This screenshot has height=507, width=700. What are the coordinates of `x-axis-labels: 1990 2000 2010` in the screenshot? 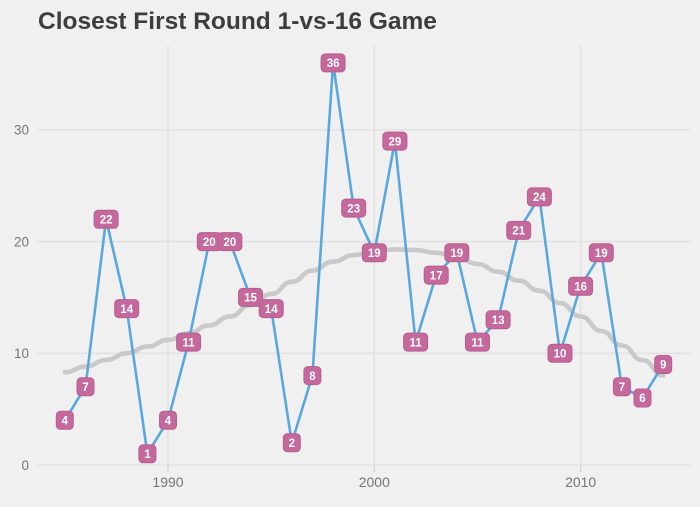 It's located at (374, 482).